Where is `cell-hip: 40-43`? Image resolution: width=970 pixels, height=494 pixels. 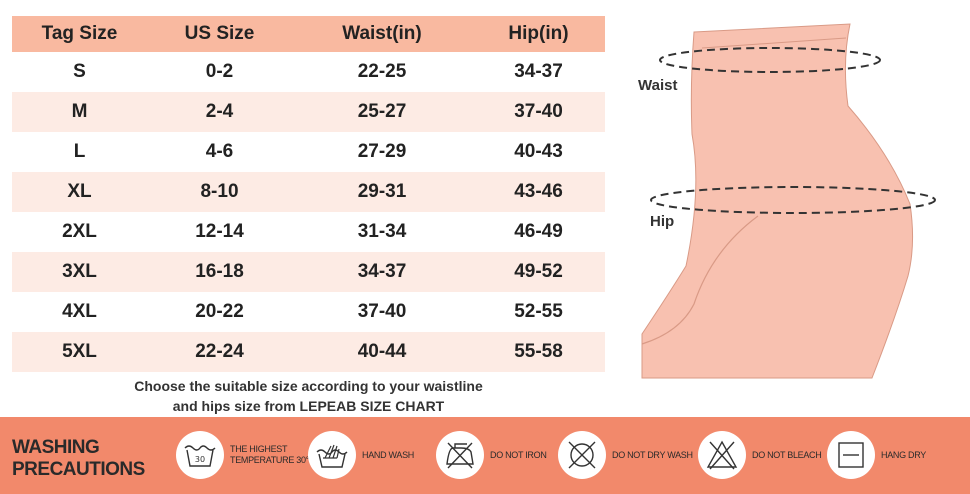 cell-hip: 40-43 is located at coordinates (538, 151).